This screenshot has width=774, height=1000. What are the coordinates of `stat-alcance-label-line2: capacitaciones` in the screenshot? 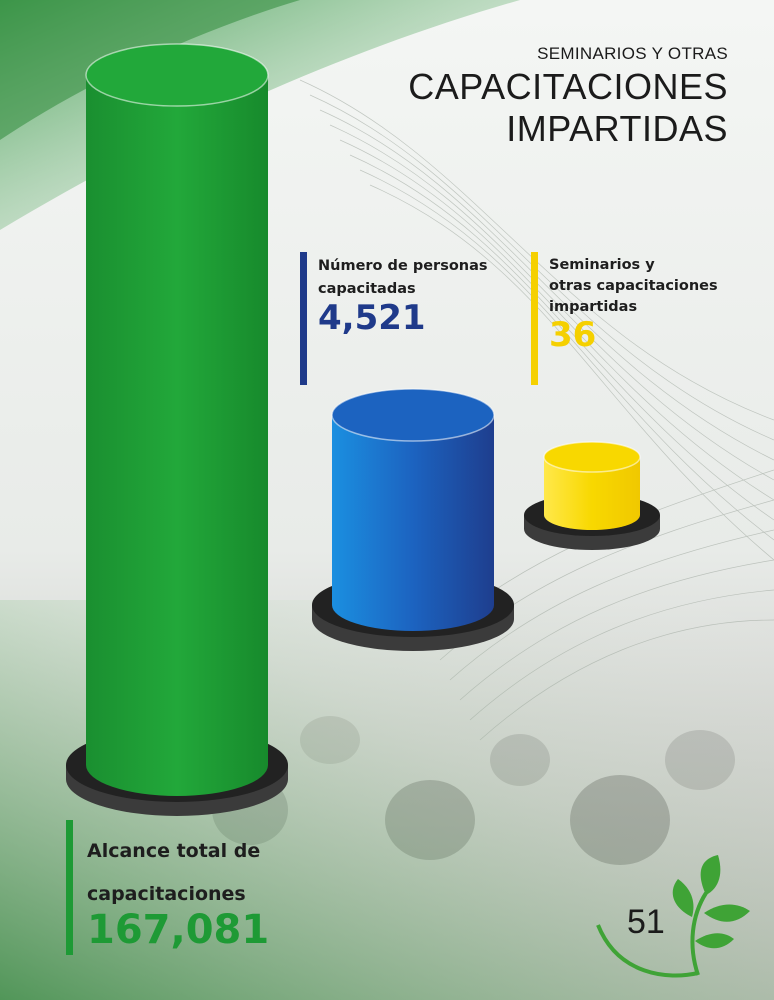 It's located at (166, 894).